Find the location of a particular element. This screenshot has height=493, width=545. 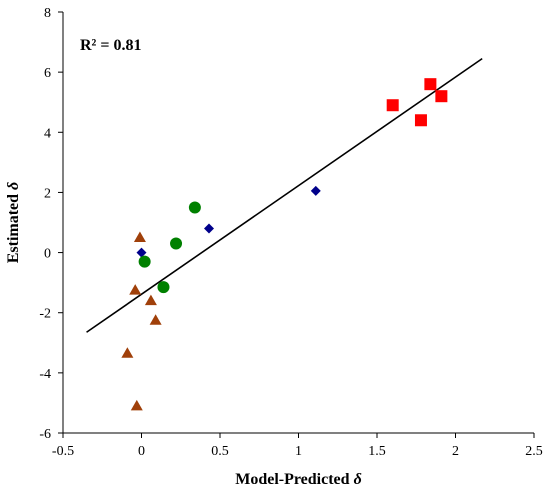

x-tick-label: 0.5 is located at coordinates (220, 451).